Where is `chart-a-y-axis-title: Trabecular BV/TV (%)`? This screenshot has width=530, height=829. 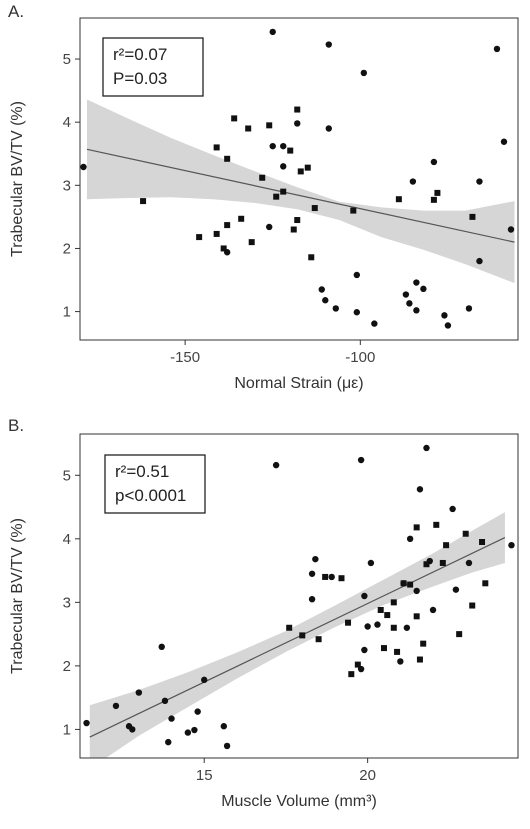
chart-a-y-axis-title: Trabecular BV/TV (%) is located at coordinates (17, 179).